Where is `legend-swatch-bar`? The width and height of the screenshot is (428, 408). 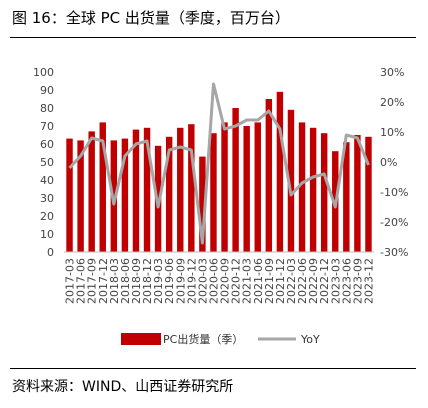
legend-swatch-bar is located at coordinates (141, 339).